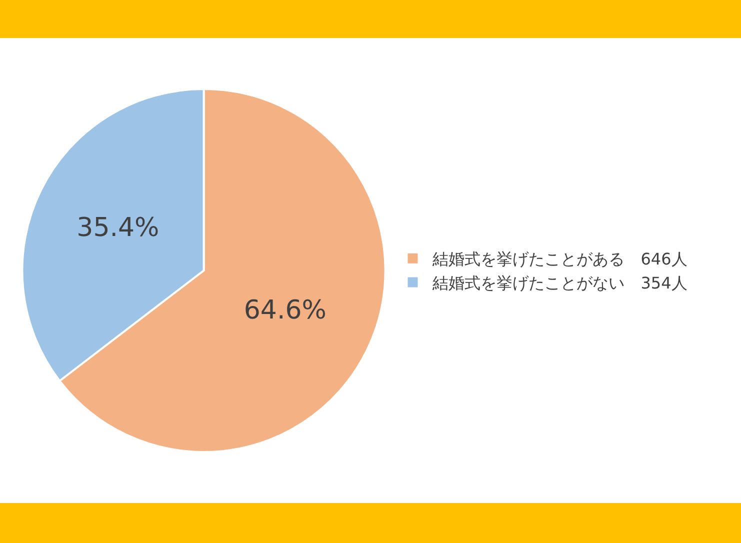 This screenshot has height=543, width=741. Describe the element at coordinates (560, 259) in the screenshot. I see `legend-label: 結婚式を挙げたことがある 646人` at that location.